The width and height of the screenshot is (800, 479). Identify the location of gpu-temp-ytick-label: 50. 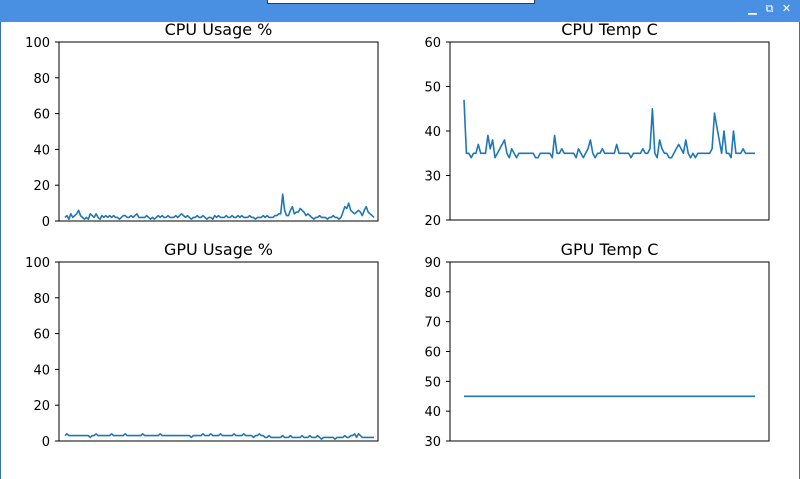
(432, 382).